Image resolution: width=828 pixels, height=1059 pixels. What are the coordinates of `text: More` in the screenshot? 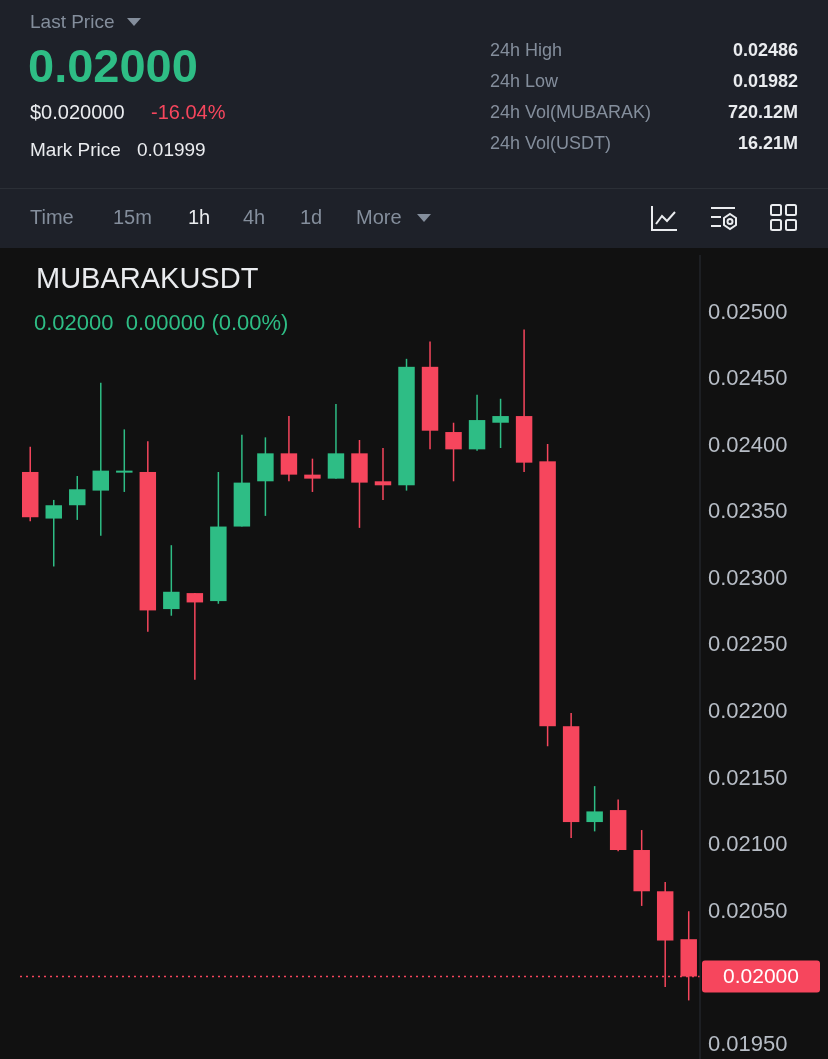 It's located at (379, 217).